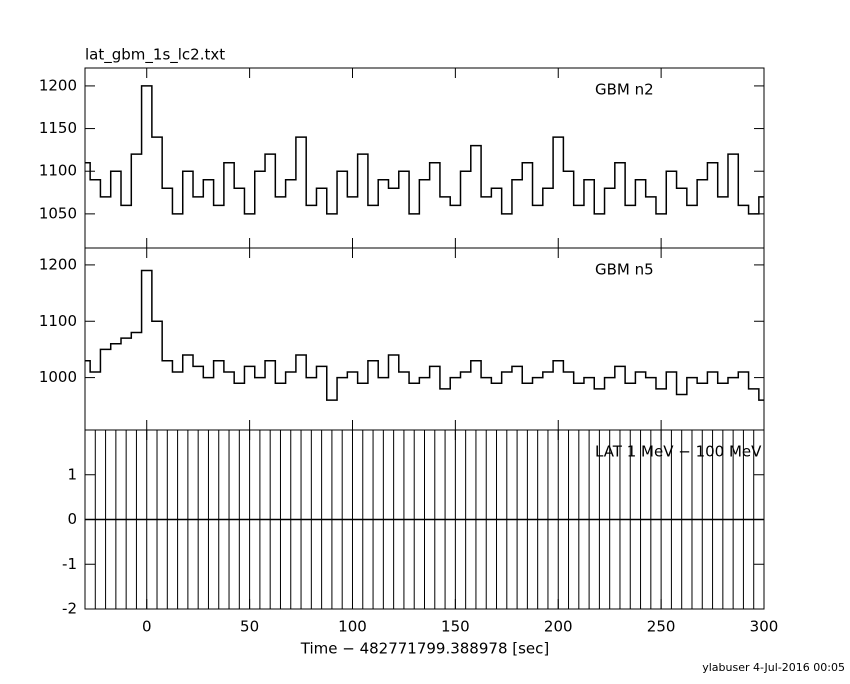 The image size is (850, 684). Describe the element at coordinates (58, 128) in the screenshot. I see `y-tick-label: 1150` at that location.